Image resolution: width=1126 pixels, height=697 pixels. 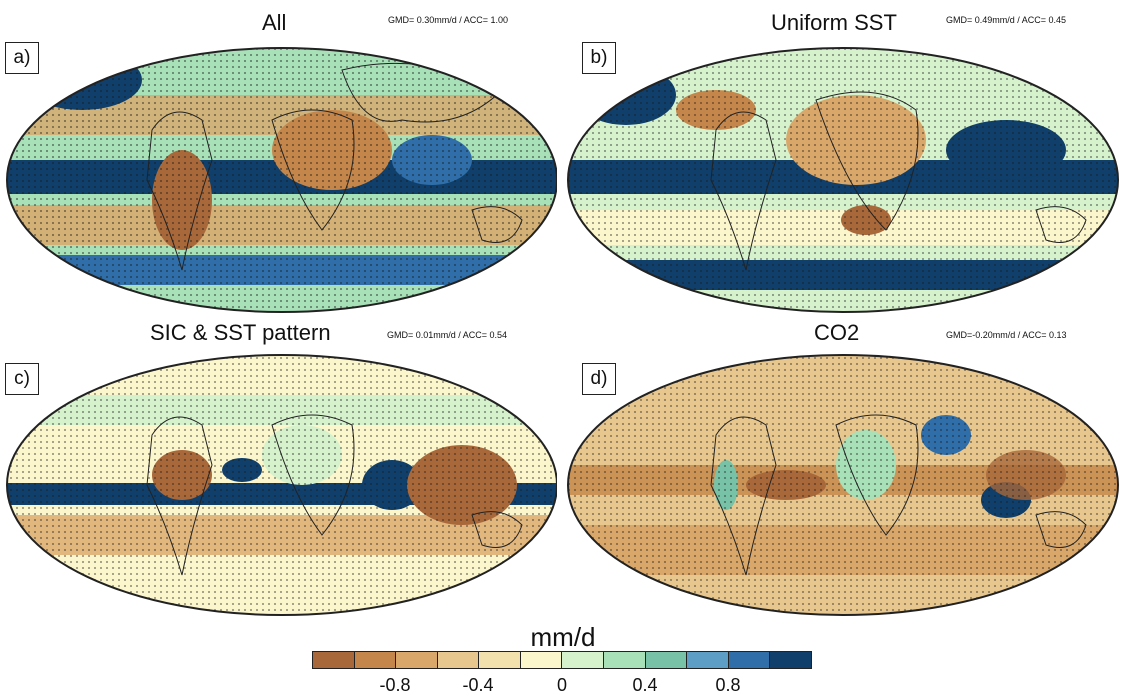 I want to click on colorbar-title: mm/d, so click(x=563, y=637).